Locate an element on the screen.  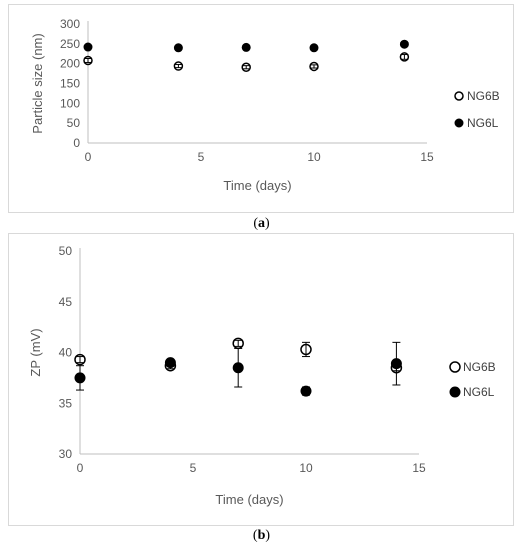
chart-b-y-tick-label: 35 is located at coordinates (66, 403).